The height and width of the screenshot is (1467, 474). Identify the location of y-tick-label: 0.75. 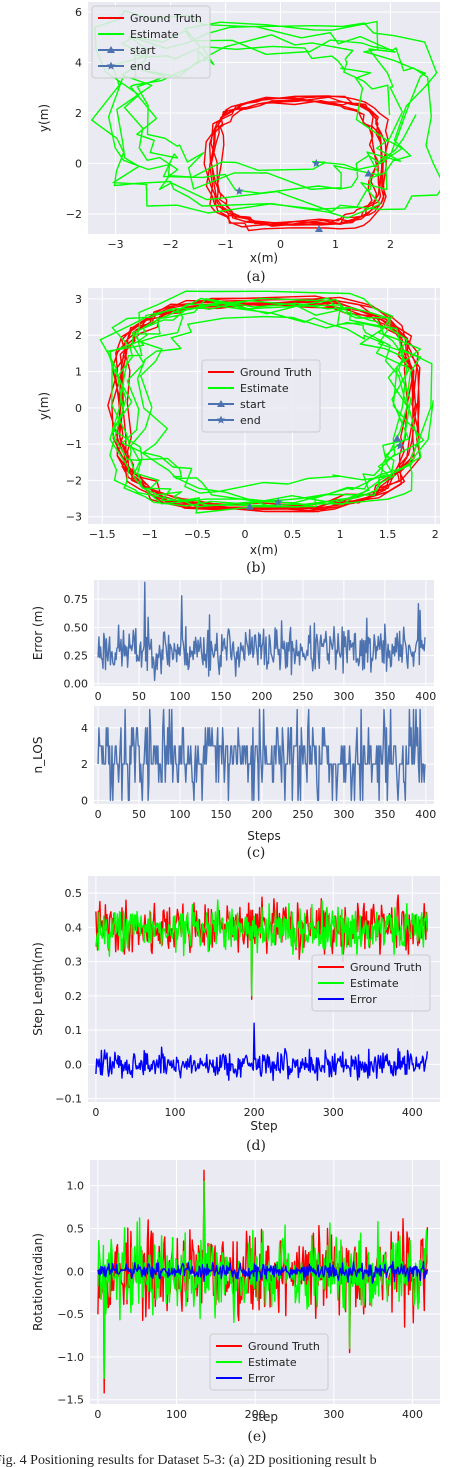
(76, 599).